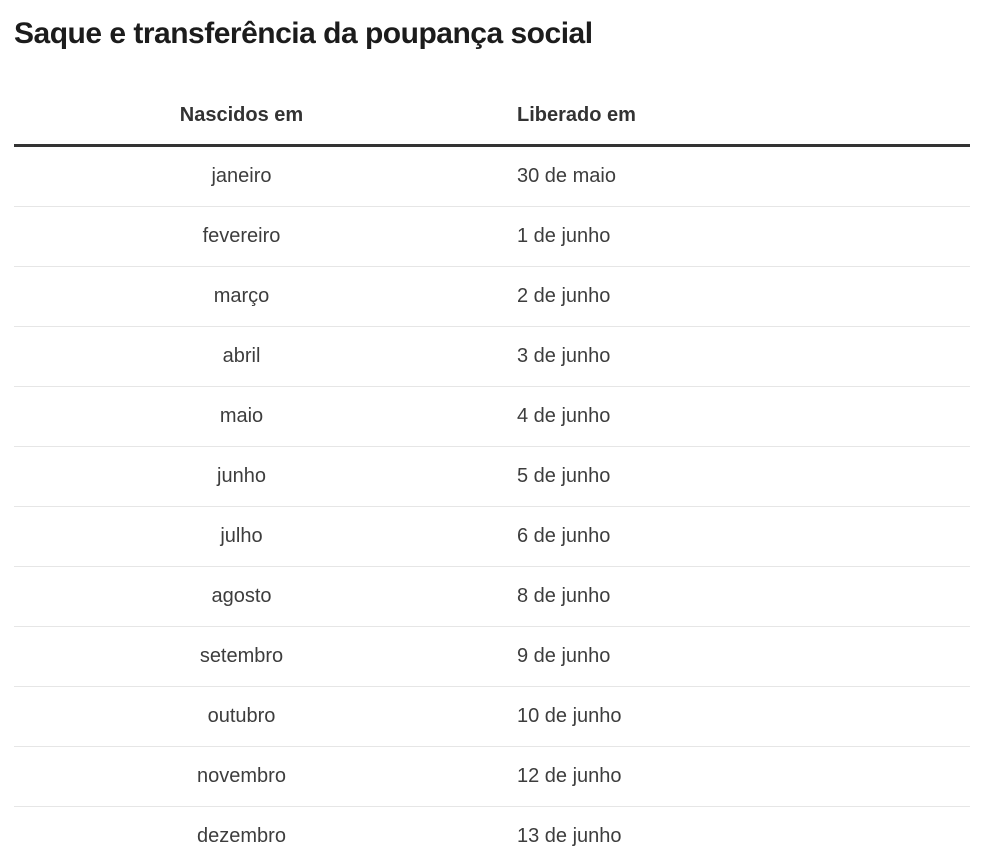 Image resolution: width=984 pixels, height=867 pixels. Describe the element at coordinates (719, 656) in the screenshot. I see `release-date-cell: 9 de junho` at that location.